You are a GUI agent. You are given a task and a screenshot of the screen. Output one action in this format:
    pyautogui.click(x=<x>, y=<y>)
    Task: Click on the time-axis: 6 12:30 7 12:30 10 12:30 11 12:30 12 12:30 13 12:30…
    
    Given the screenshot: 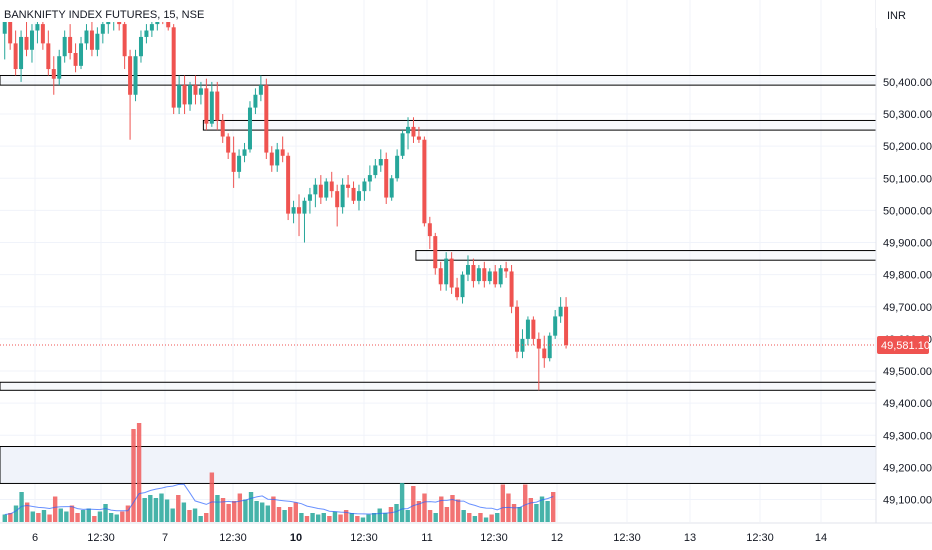 What is the action you would take?
    pyautogui.click(x=466, y=536)
    